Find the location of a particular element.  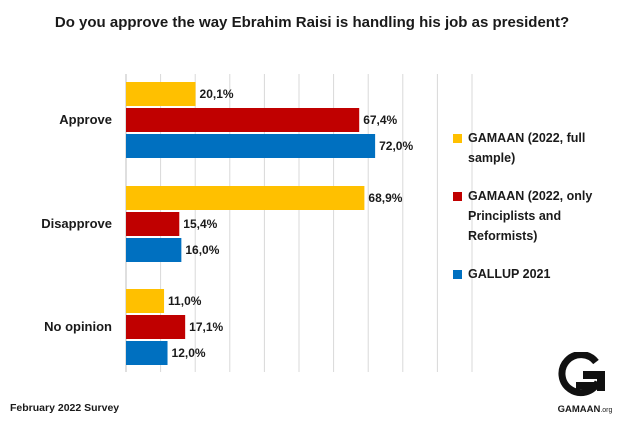

legend-swatch-blue is located at coordinates (457, 274).